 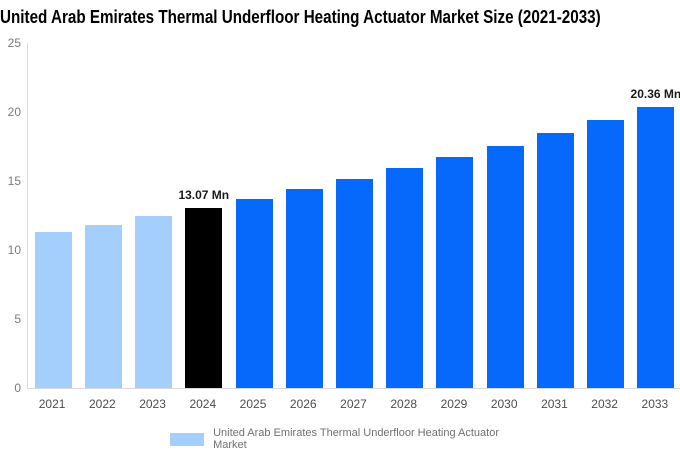 What do you see at coordinates (505, 266) in the screenshot?
I see `bar-2030` at bounding box center [505, 266].